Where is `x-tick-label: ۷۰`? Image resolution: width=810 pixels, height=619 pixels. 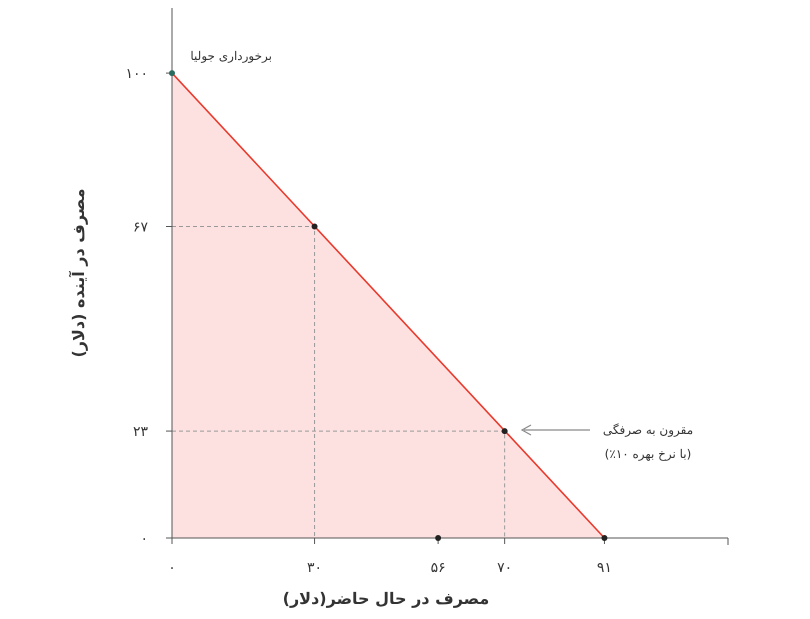
x-tick-label: ۷۰ is located at coordinates (504, 568).